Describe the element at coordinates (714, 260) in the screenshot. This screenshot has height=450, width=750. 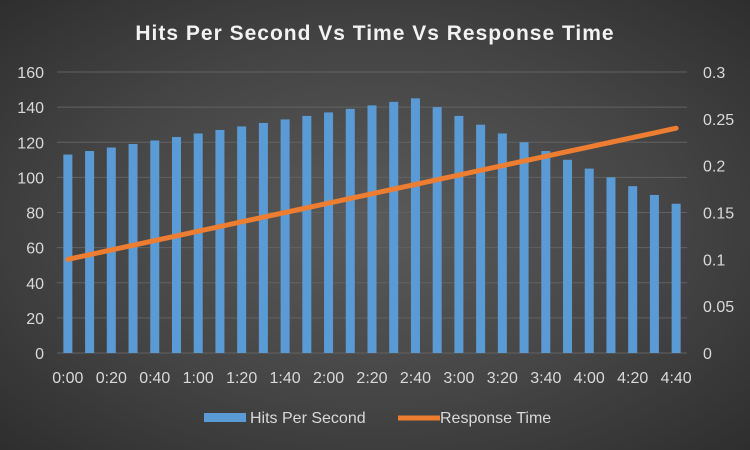
I see `right-tick-label: 0.1` at that location.